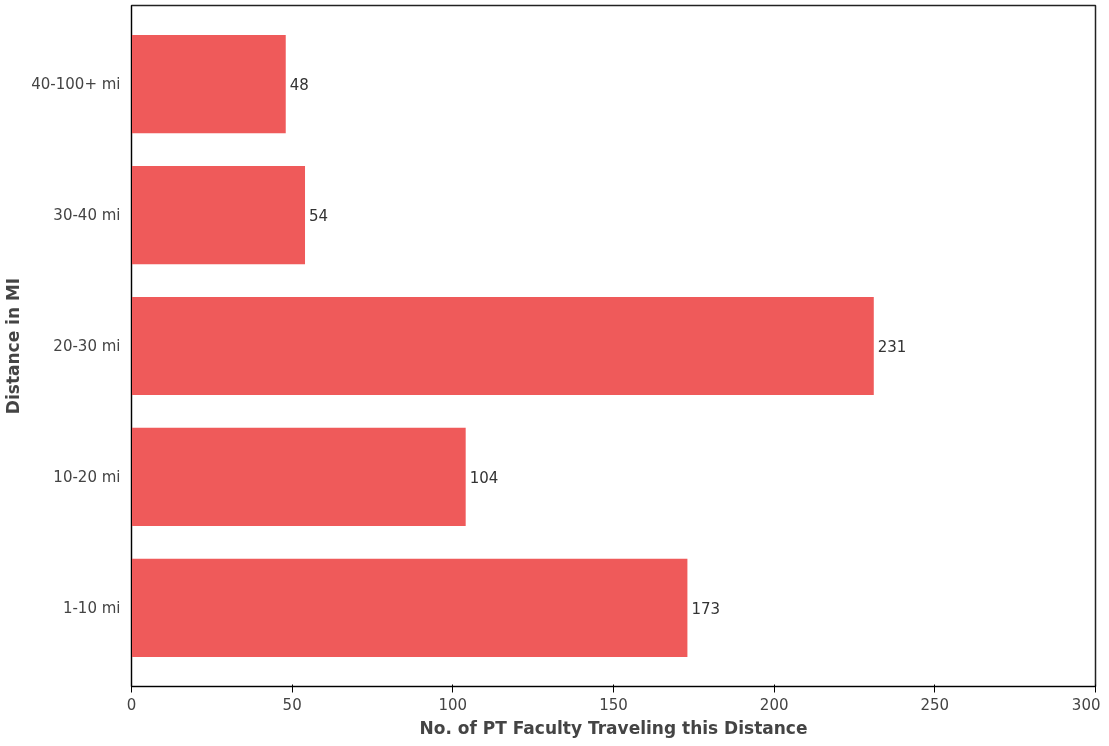 Image resolution: width=1109 pixels, height=746 pixels. I want to click on x-tick-label: 150, so click(613, 704).